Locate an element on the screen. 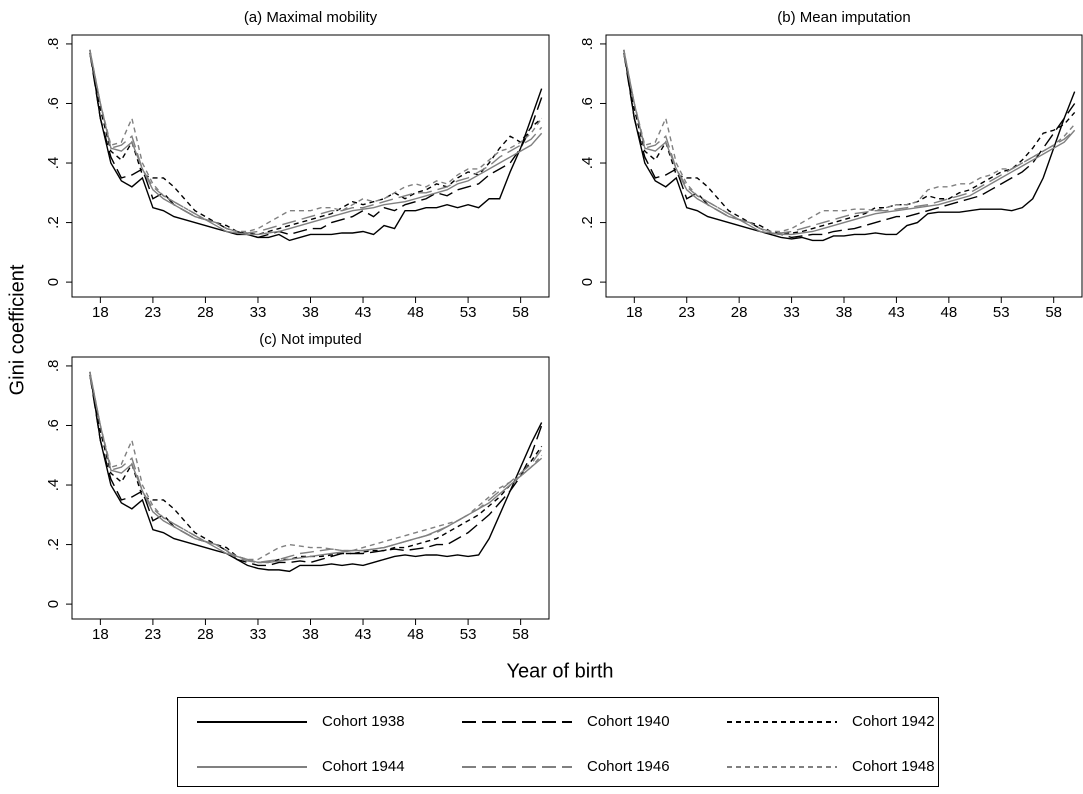 The height and width of the screenshot is (794, 1083). legend-label: Cohort 1948 is located at coordinates (893, 766).